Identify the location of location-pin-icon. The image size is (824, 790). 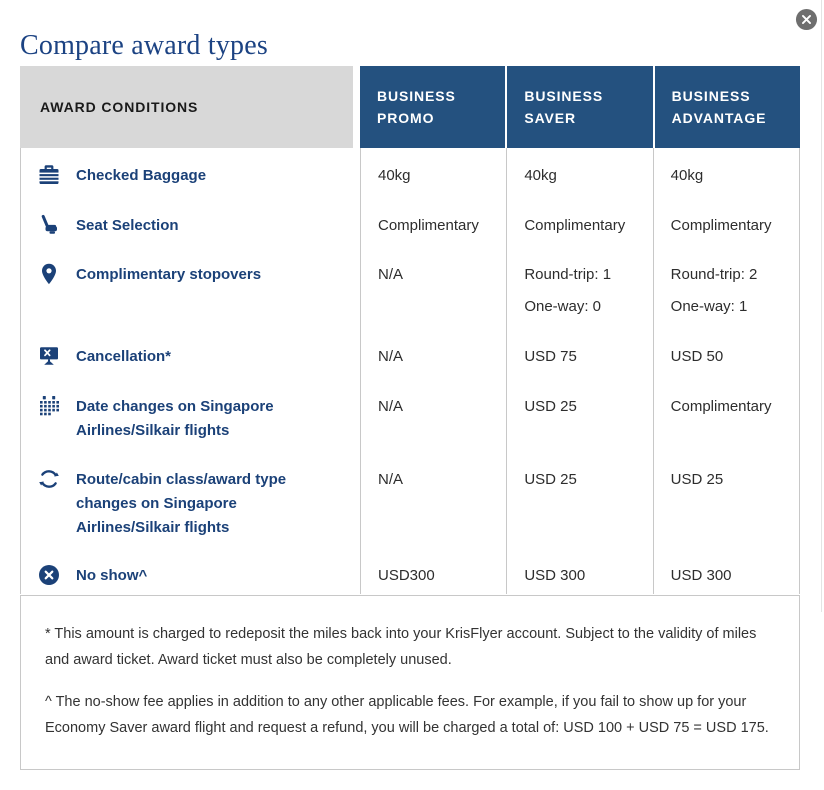
(49, 274).